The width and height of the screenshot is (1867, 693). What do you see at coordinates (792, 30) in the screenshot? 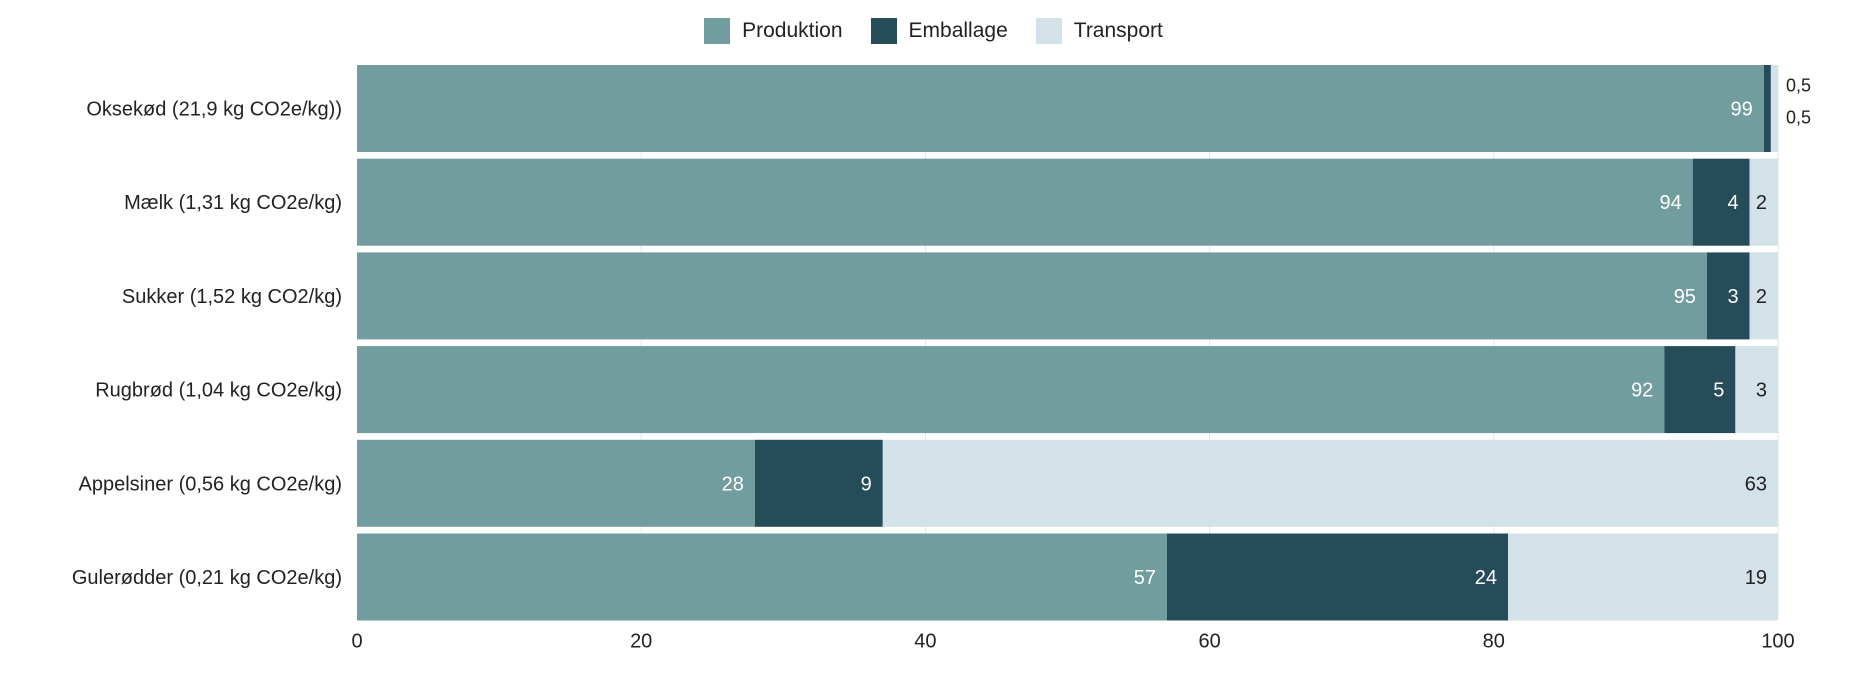
I see `legend-label: Produktion` at bounding box center [792, 30].